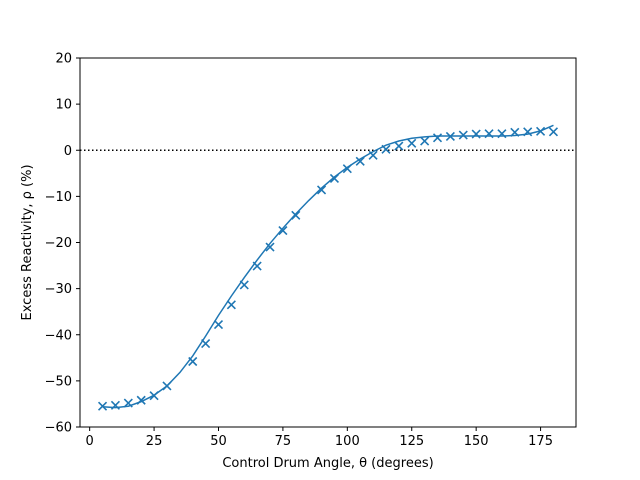 The image size is (640, 480). Describe the element at coordinates (58, 243) in the screenshot. I see `y-tick-label: −20` at that location.